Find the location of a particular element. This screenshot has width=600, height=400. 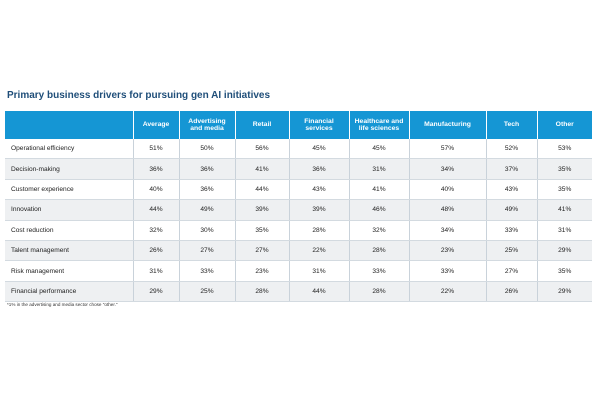

column-header: Tech is located at coordinates (511, 125).